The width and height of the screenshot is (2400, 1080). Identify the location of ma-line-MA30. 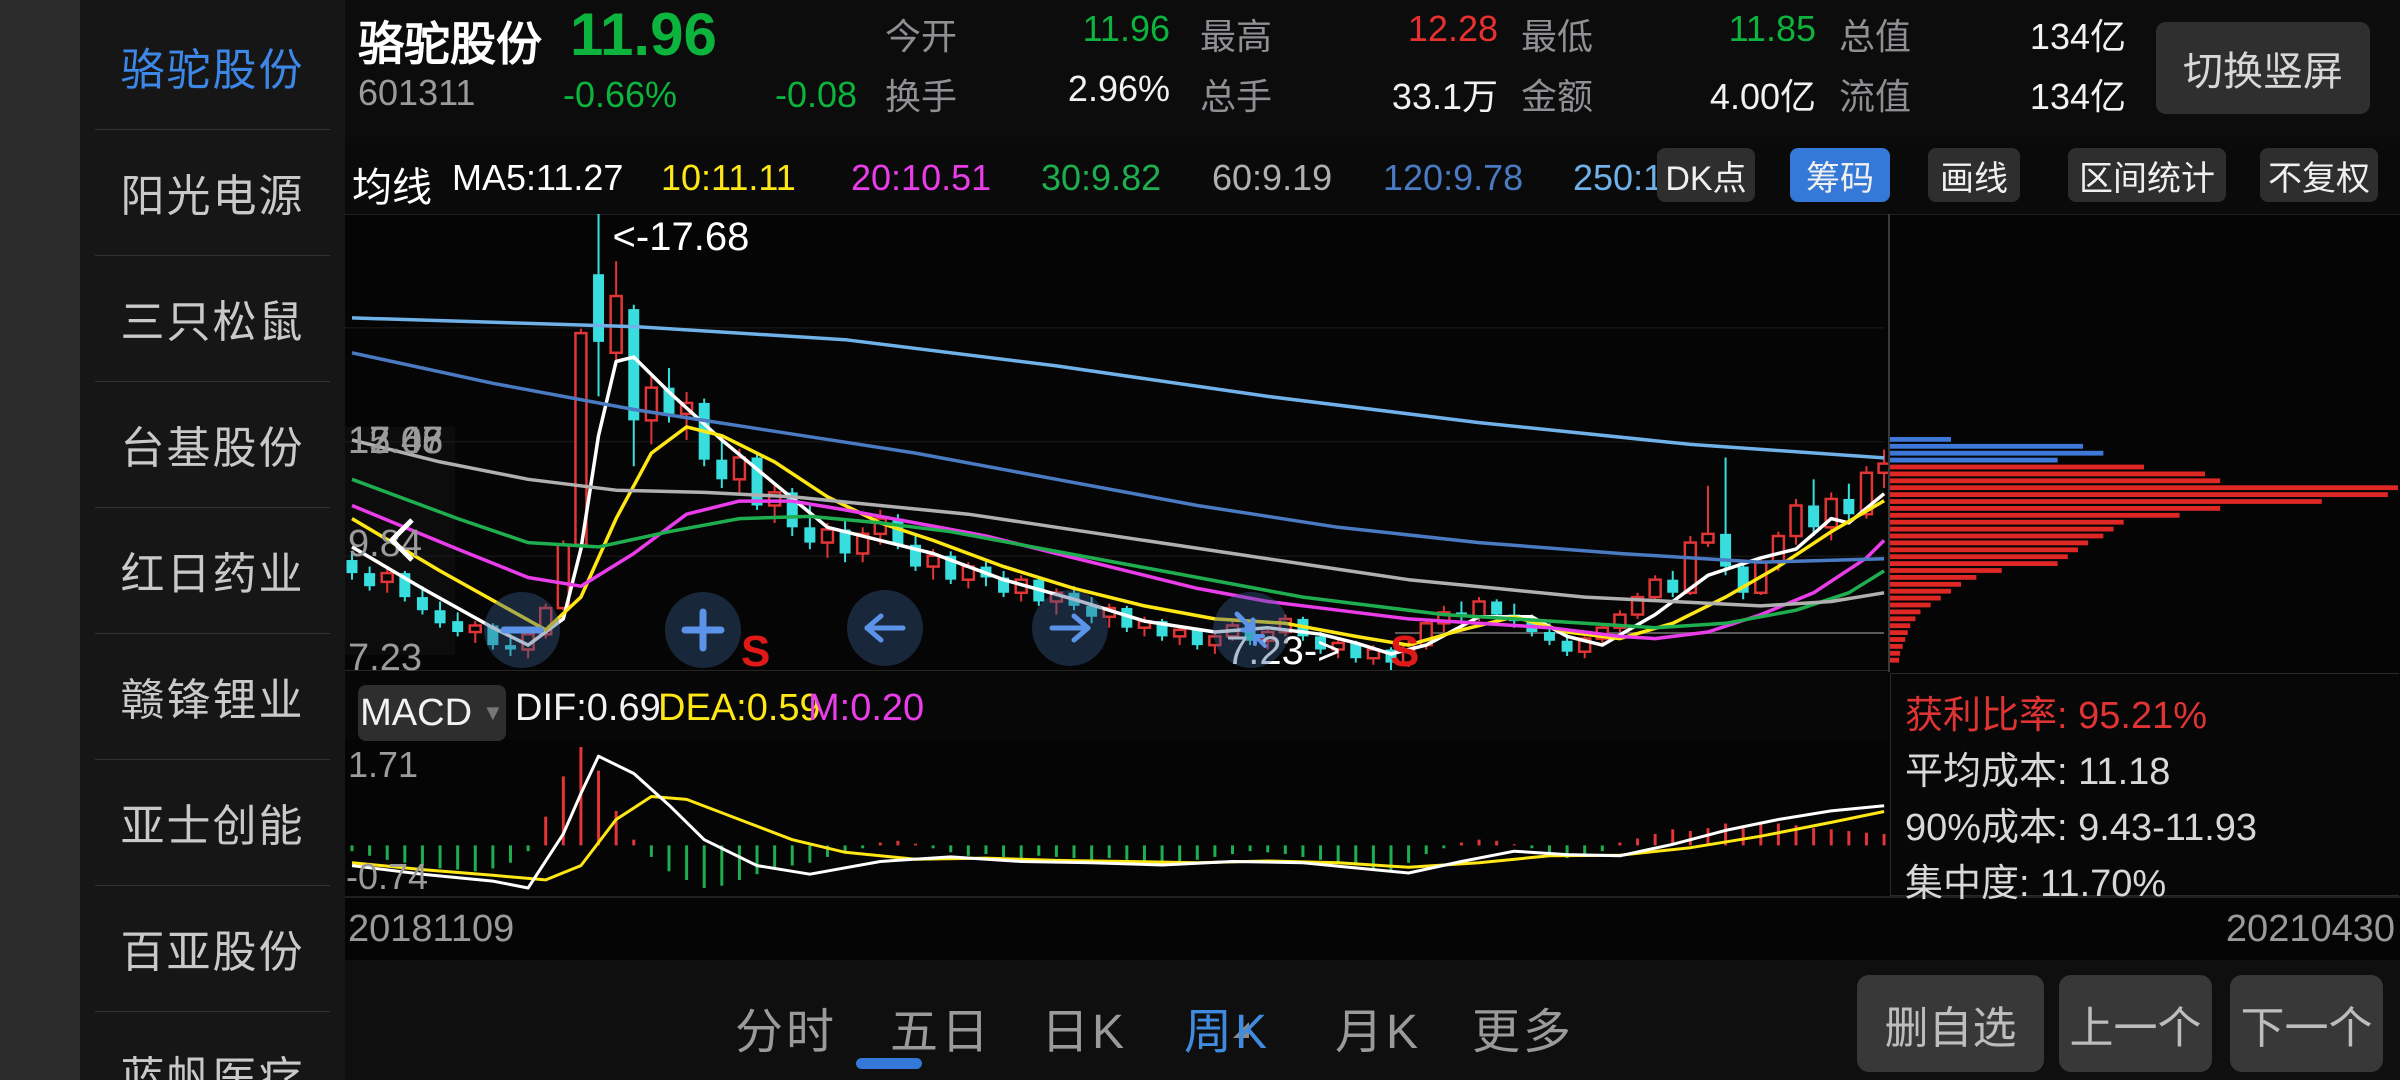
(1118, 553).